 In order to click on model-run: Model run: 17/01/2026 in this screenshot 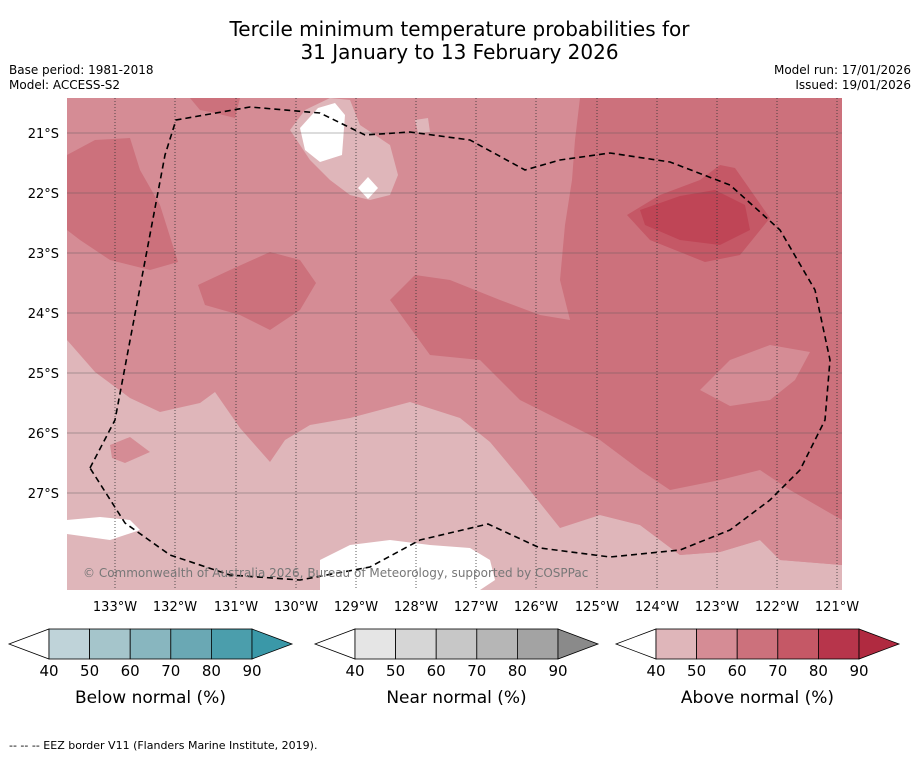, I will do `click(842, 70)`.